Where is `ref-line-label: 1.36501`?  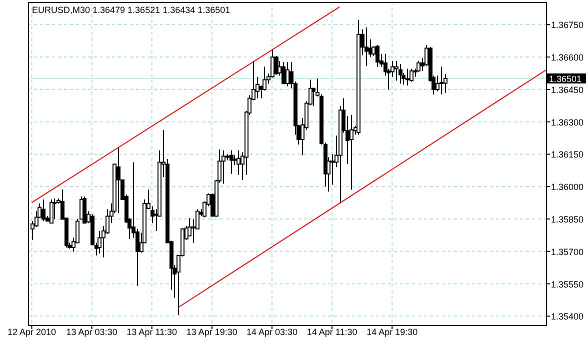
ref-line-label: 1.36501 is located at coordinates (565, 79).